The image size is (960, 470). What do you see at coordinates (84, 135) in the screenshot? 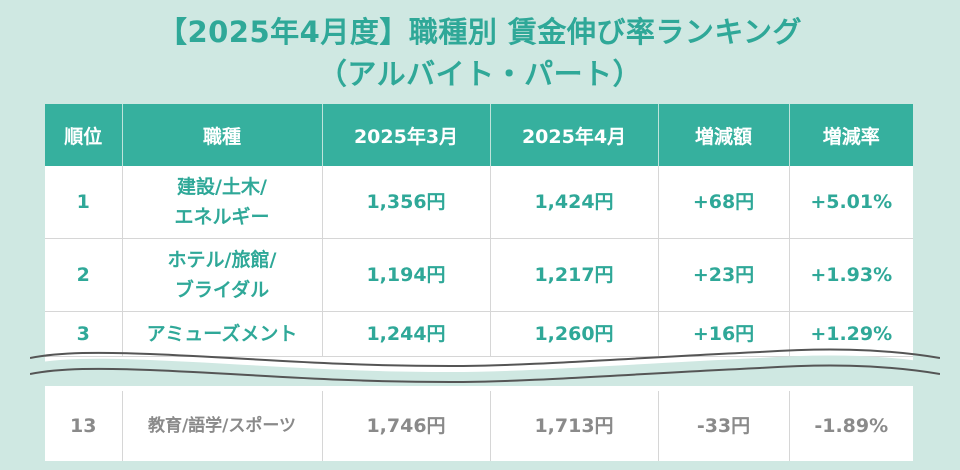
I see `header-rank: 順位` at bounding box center [84, 135].